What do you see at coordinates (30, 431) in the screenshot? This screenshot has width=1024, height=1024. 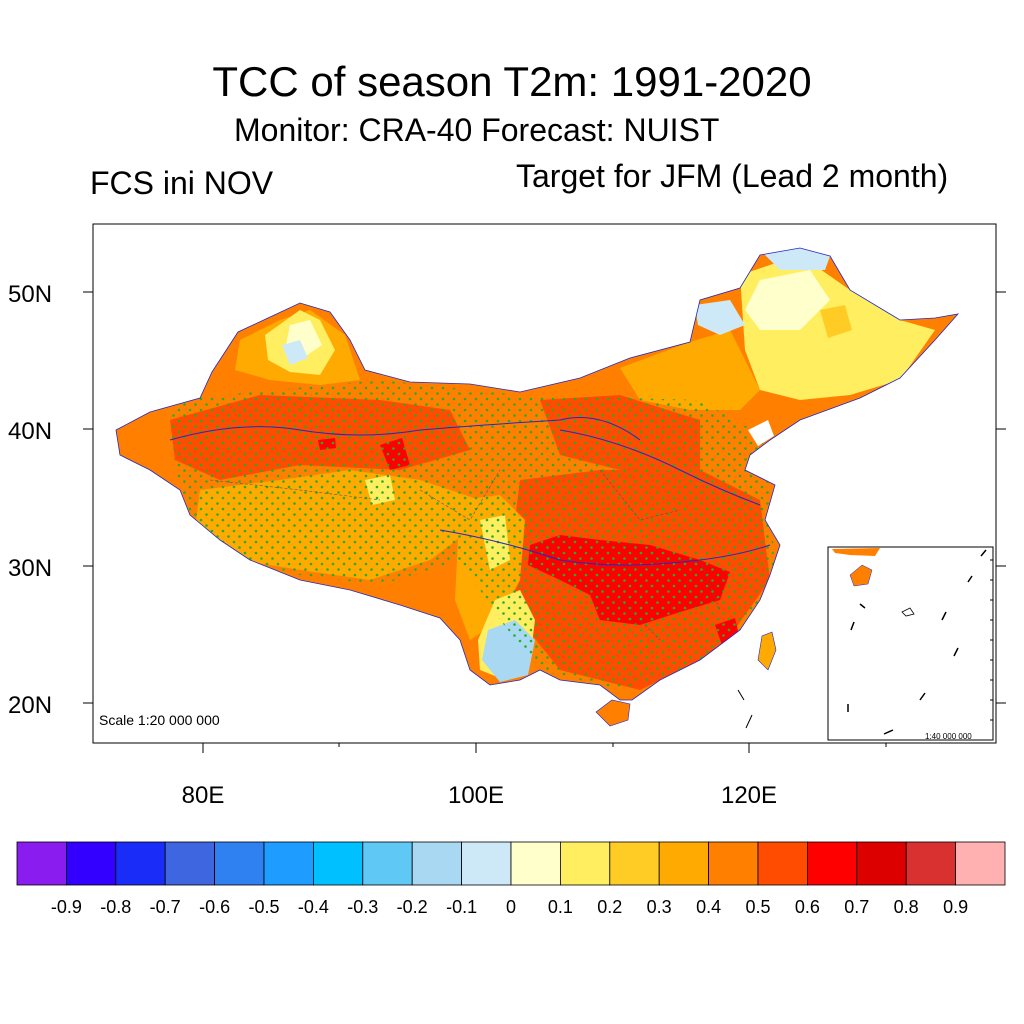 I see `lat-label-40n: 40N` at bounding box center [30, 431].